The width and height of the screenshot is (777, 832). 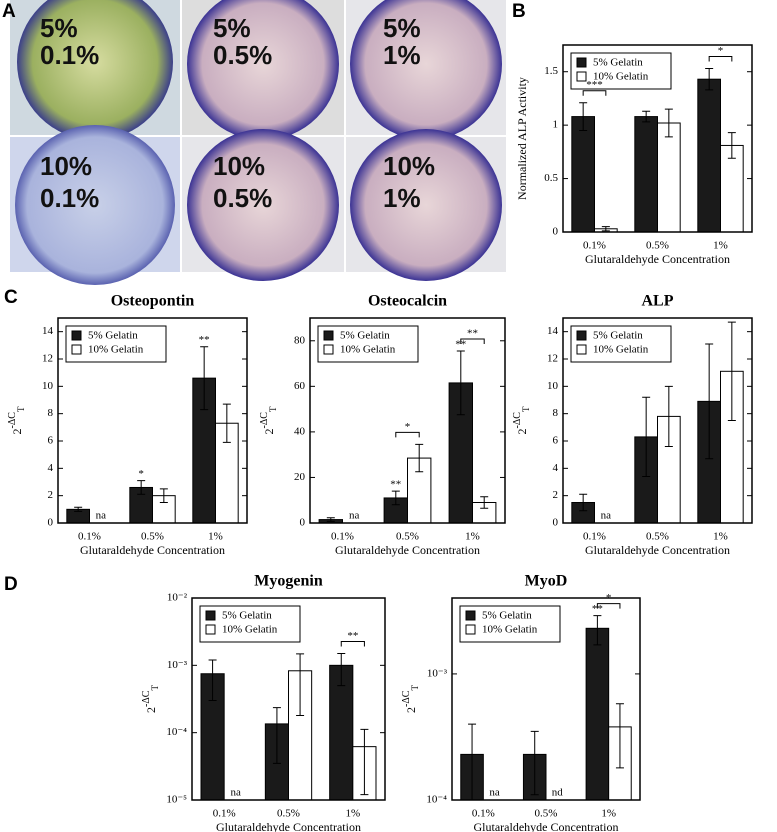 What do you see at coordinates (9, 11) in the screenshot?
I see `panel-label: A` at bounding box center [9, 11].